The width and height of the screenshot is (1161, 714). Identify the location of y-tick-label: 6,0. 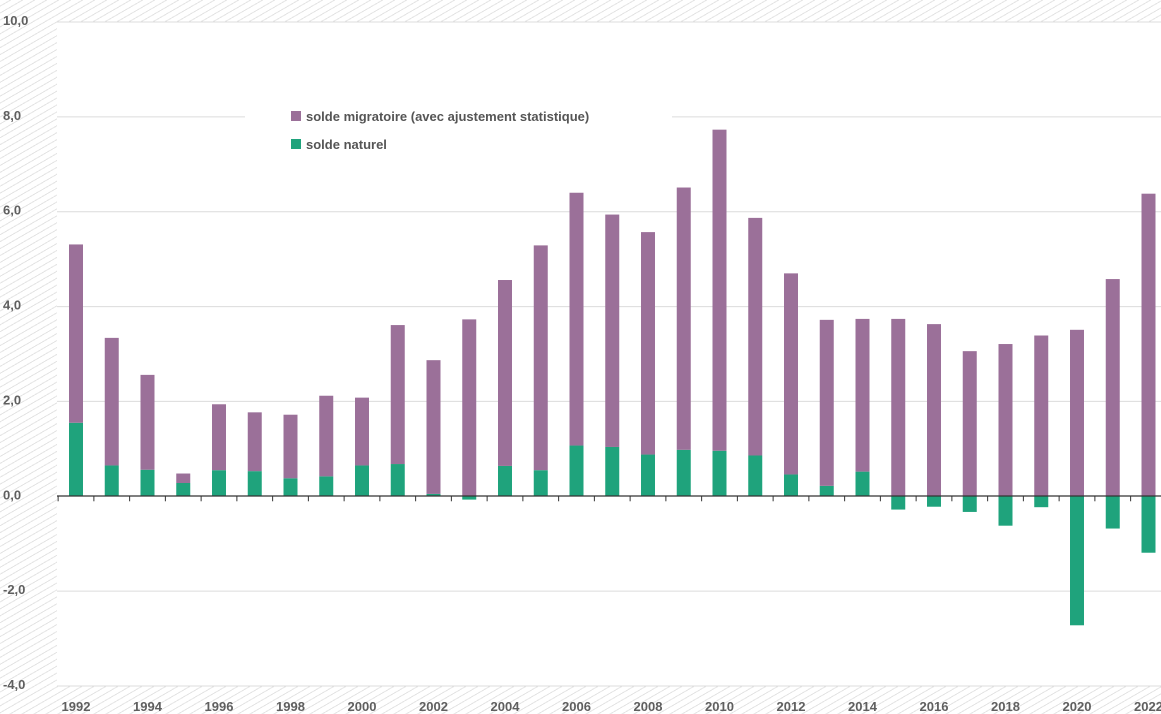
(12, 210).